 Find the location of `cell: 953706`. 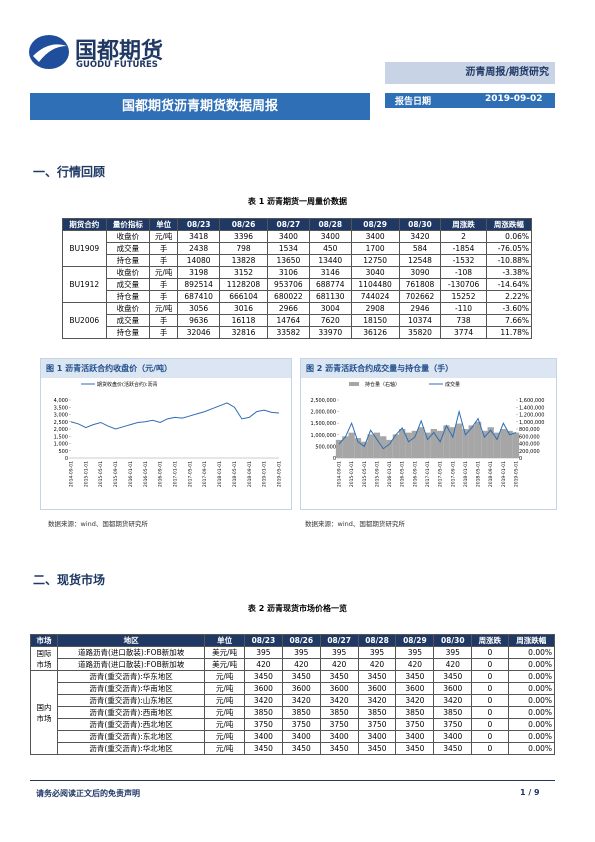

cell: 953706 is located at coordinates (288, 284).